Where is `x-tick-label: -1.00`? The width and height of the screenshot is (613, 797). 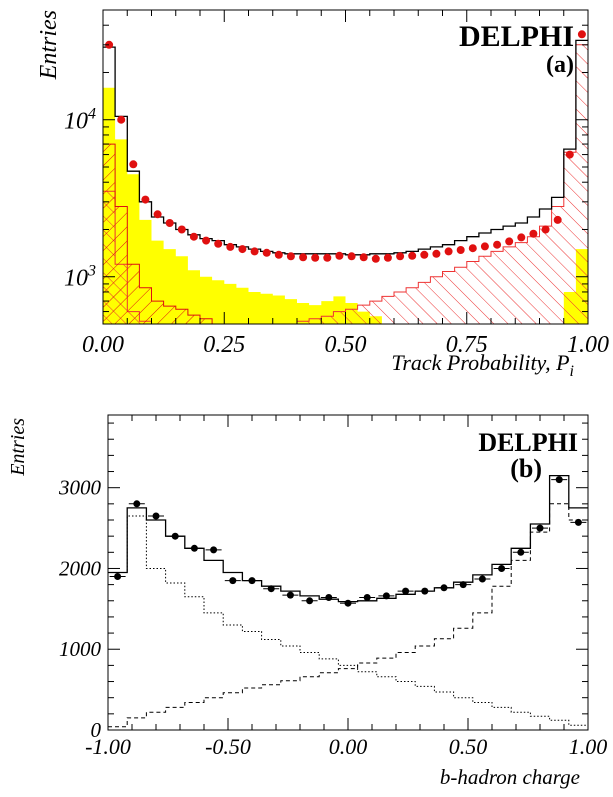 x-tick-label: -1.00 is located at coordinates (108, 746).